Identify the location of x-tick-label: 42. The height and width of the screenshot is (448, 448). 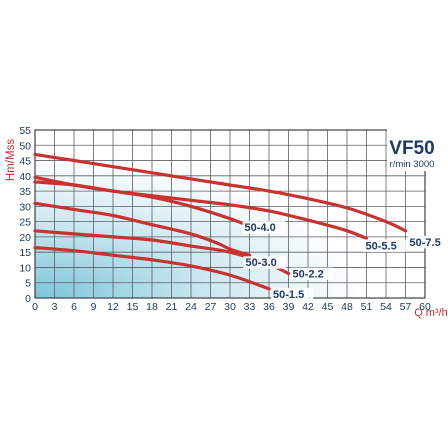
(308, 307).